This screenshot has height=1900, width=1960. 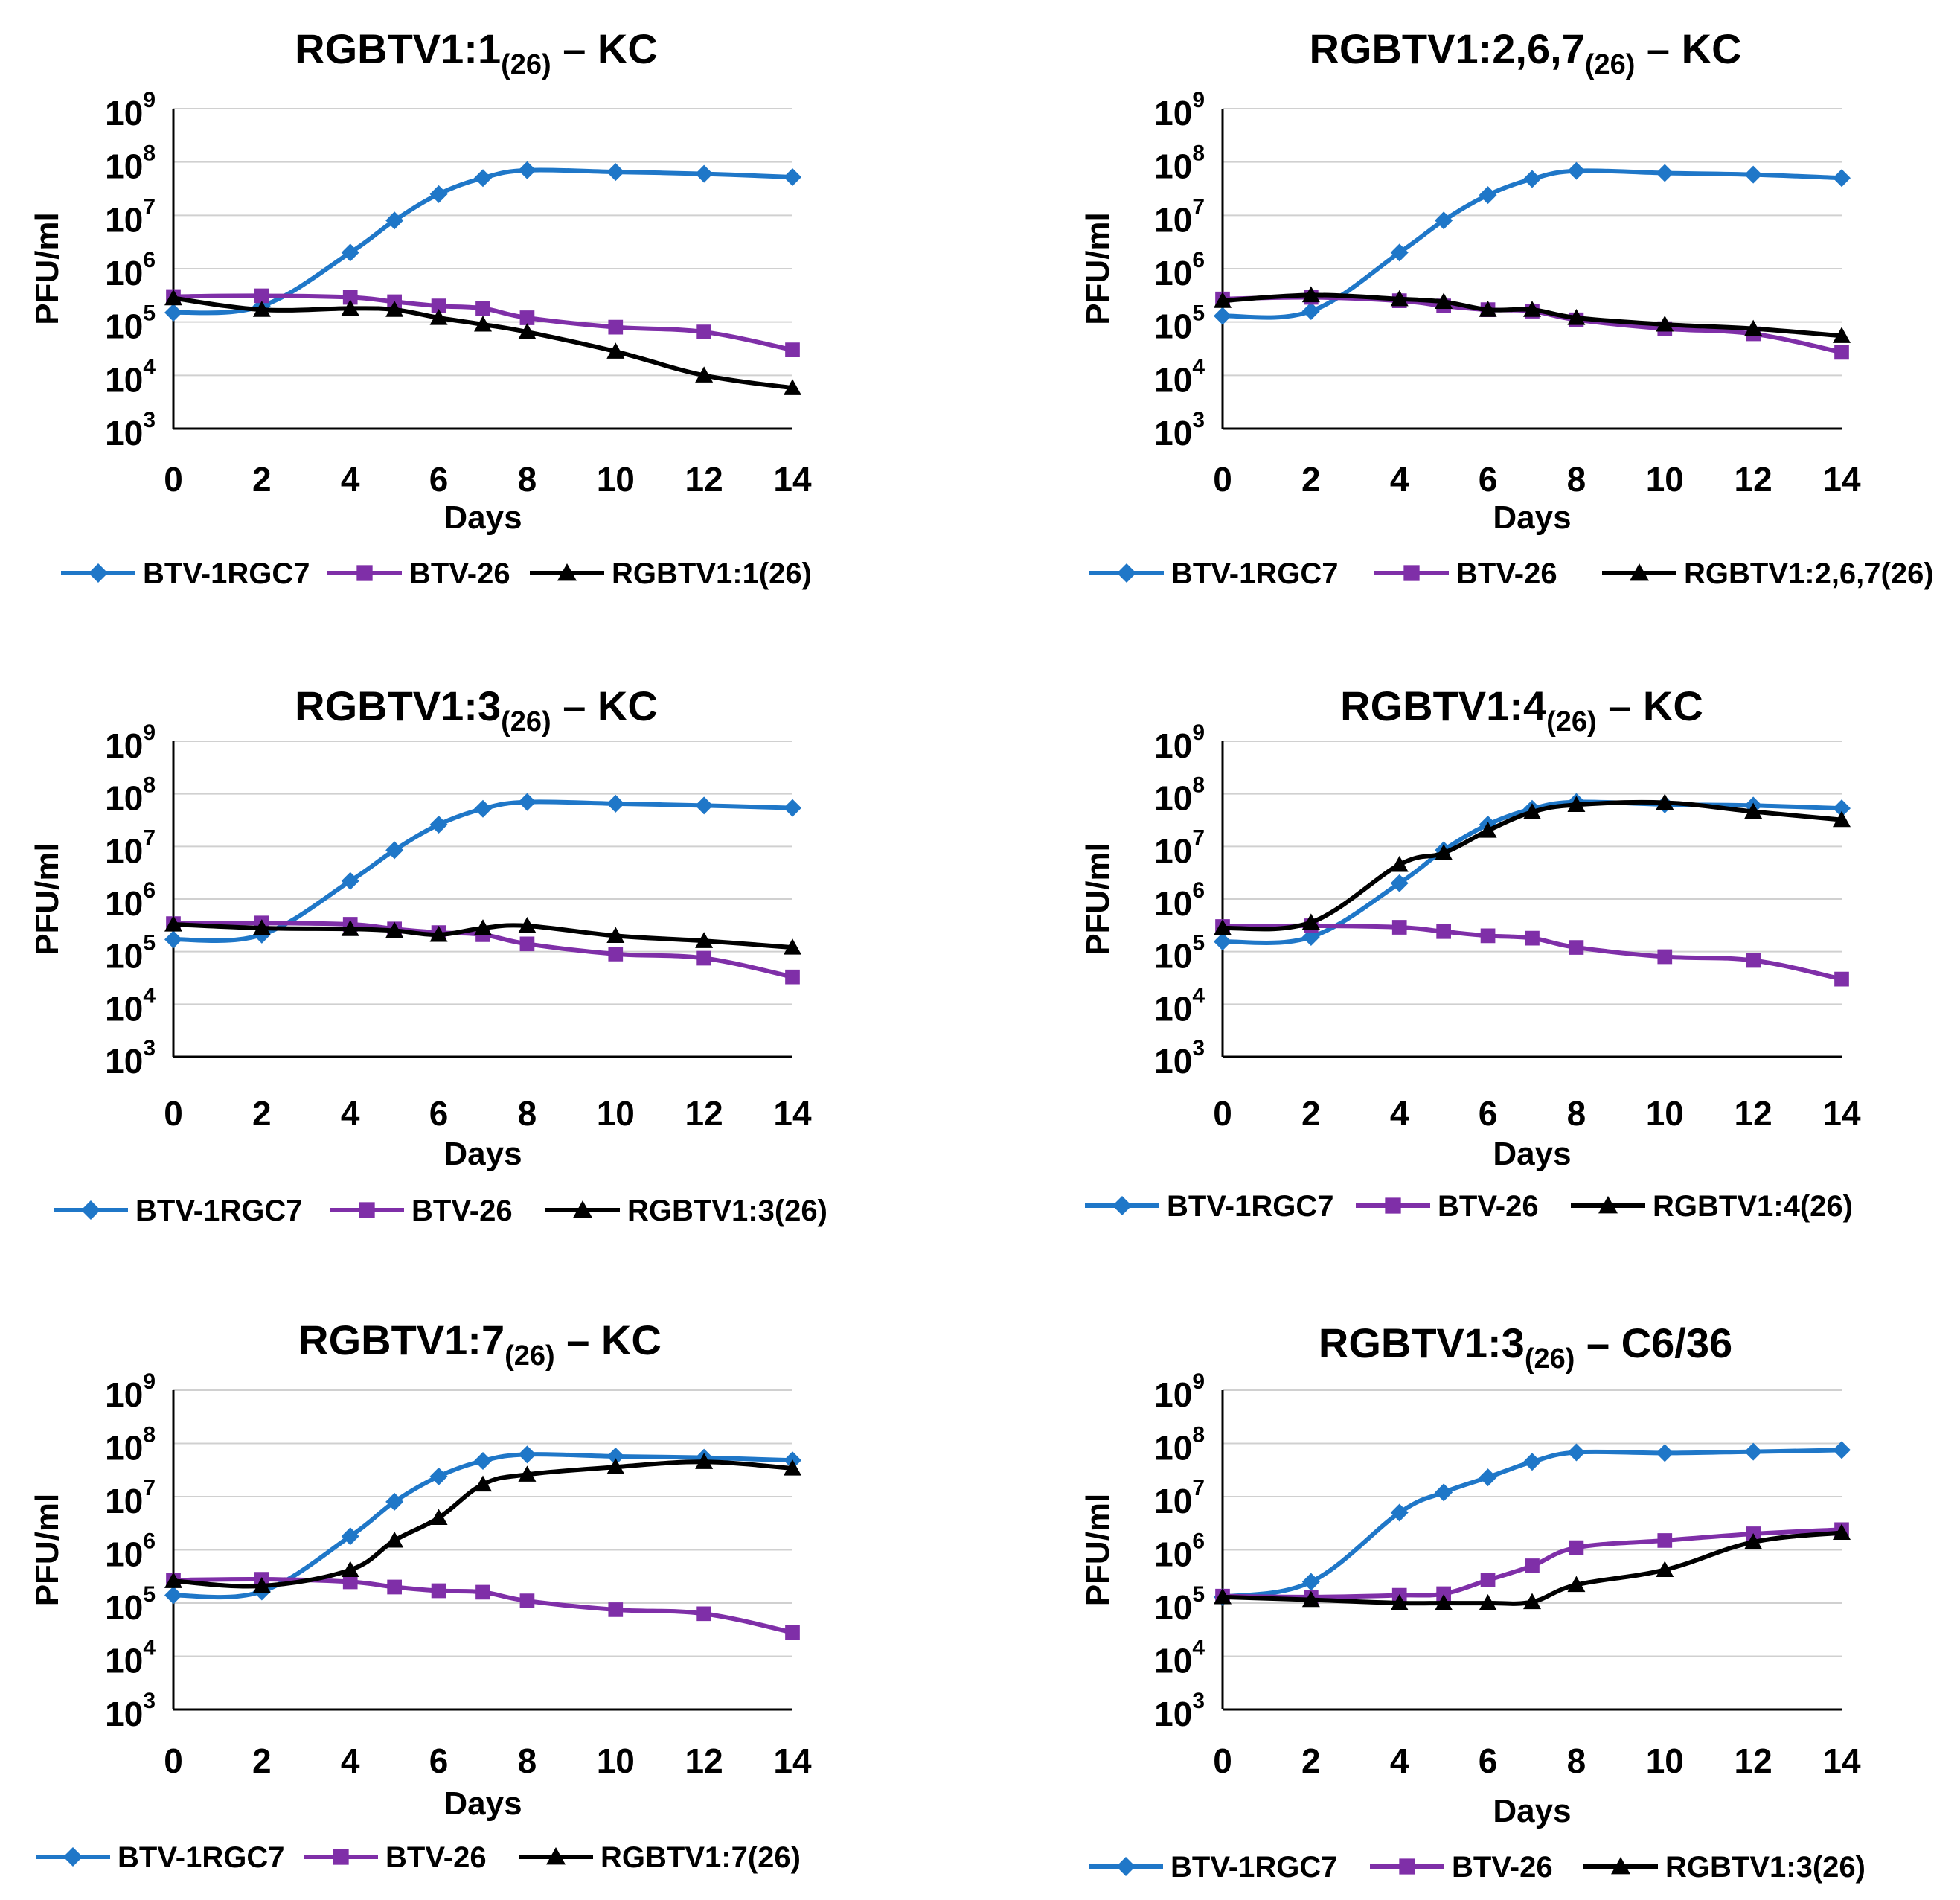 I want to click on y-tick-label: 10⁸, so click(x=130, y=163).